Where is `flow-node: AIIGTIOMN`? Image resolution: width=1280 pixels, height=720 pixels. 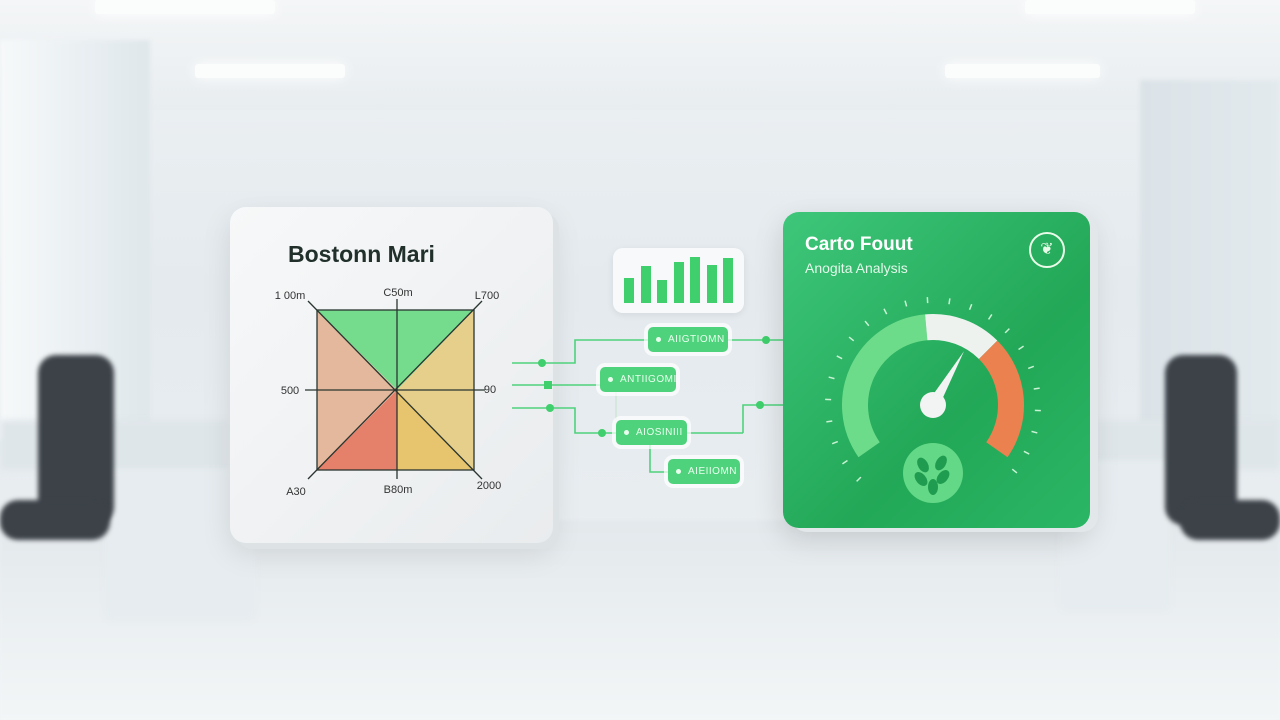 flow-node: AIIGTIOMN is located at coordinates (688, 339).